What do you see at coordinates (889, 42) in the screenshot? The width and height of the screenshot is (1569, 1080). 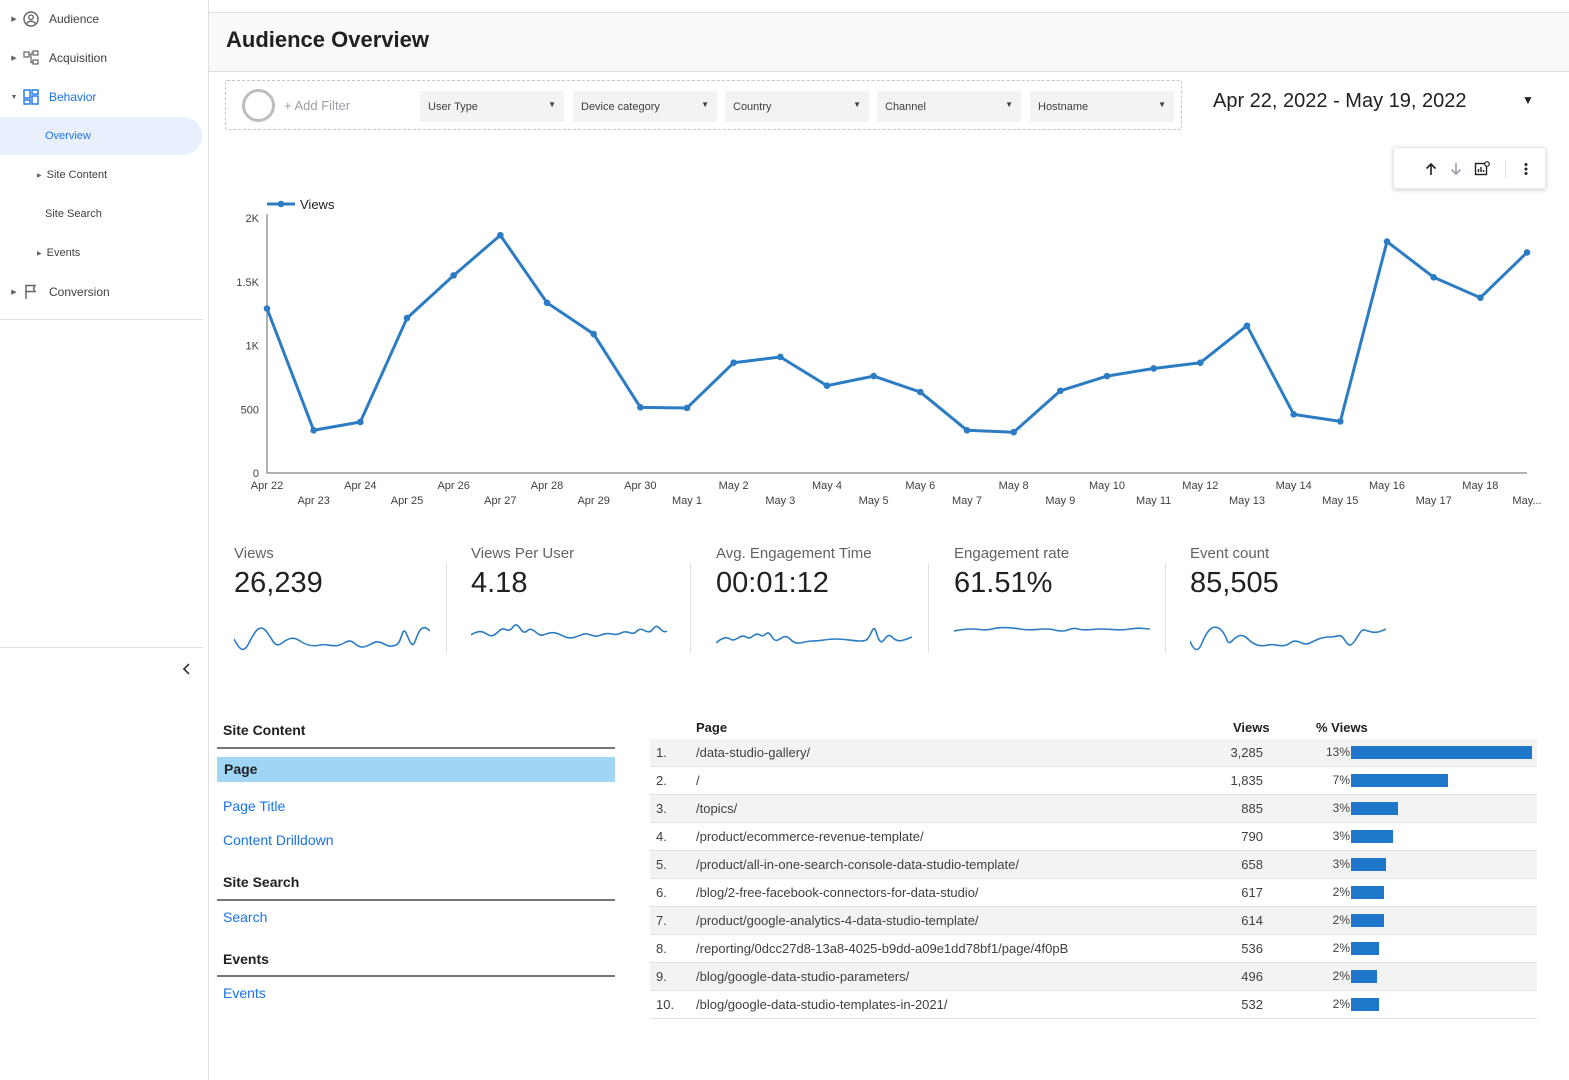 I see `page-header: Audience Overview` at bounding box center [889, 42].